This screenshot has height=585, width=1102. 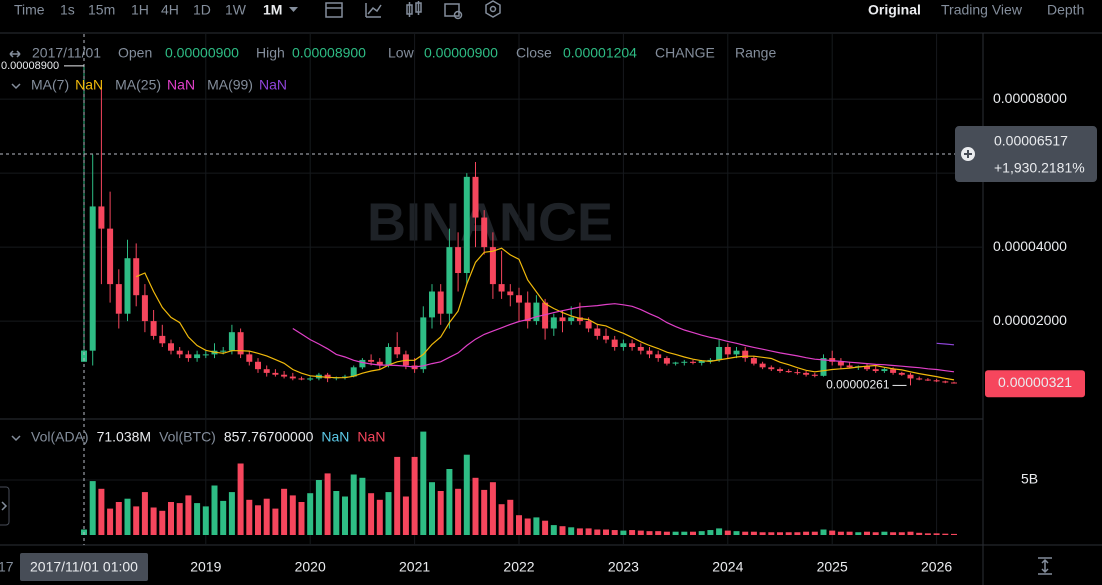 What do you see at coordinates (1030, 320) in the screenshot?
I see `y-tick-label: 0.00002000` at bounding box center [1030, 320].